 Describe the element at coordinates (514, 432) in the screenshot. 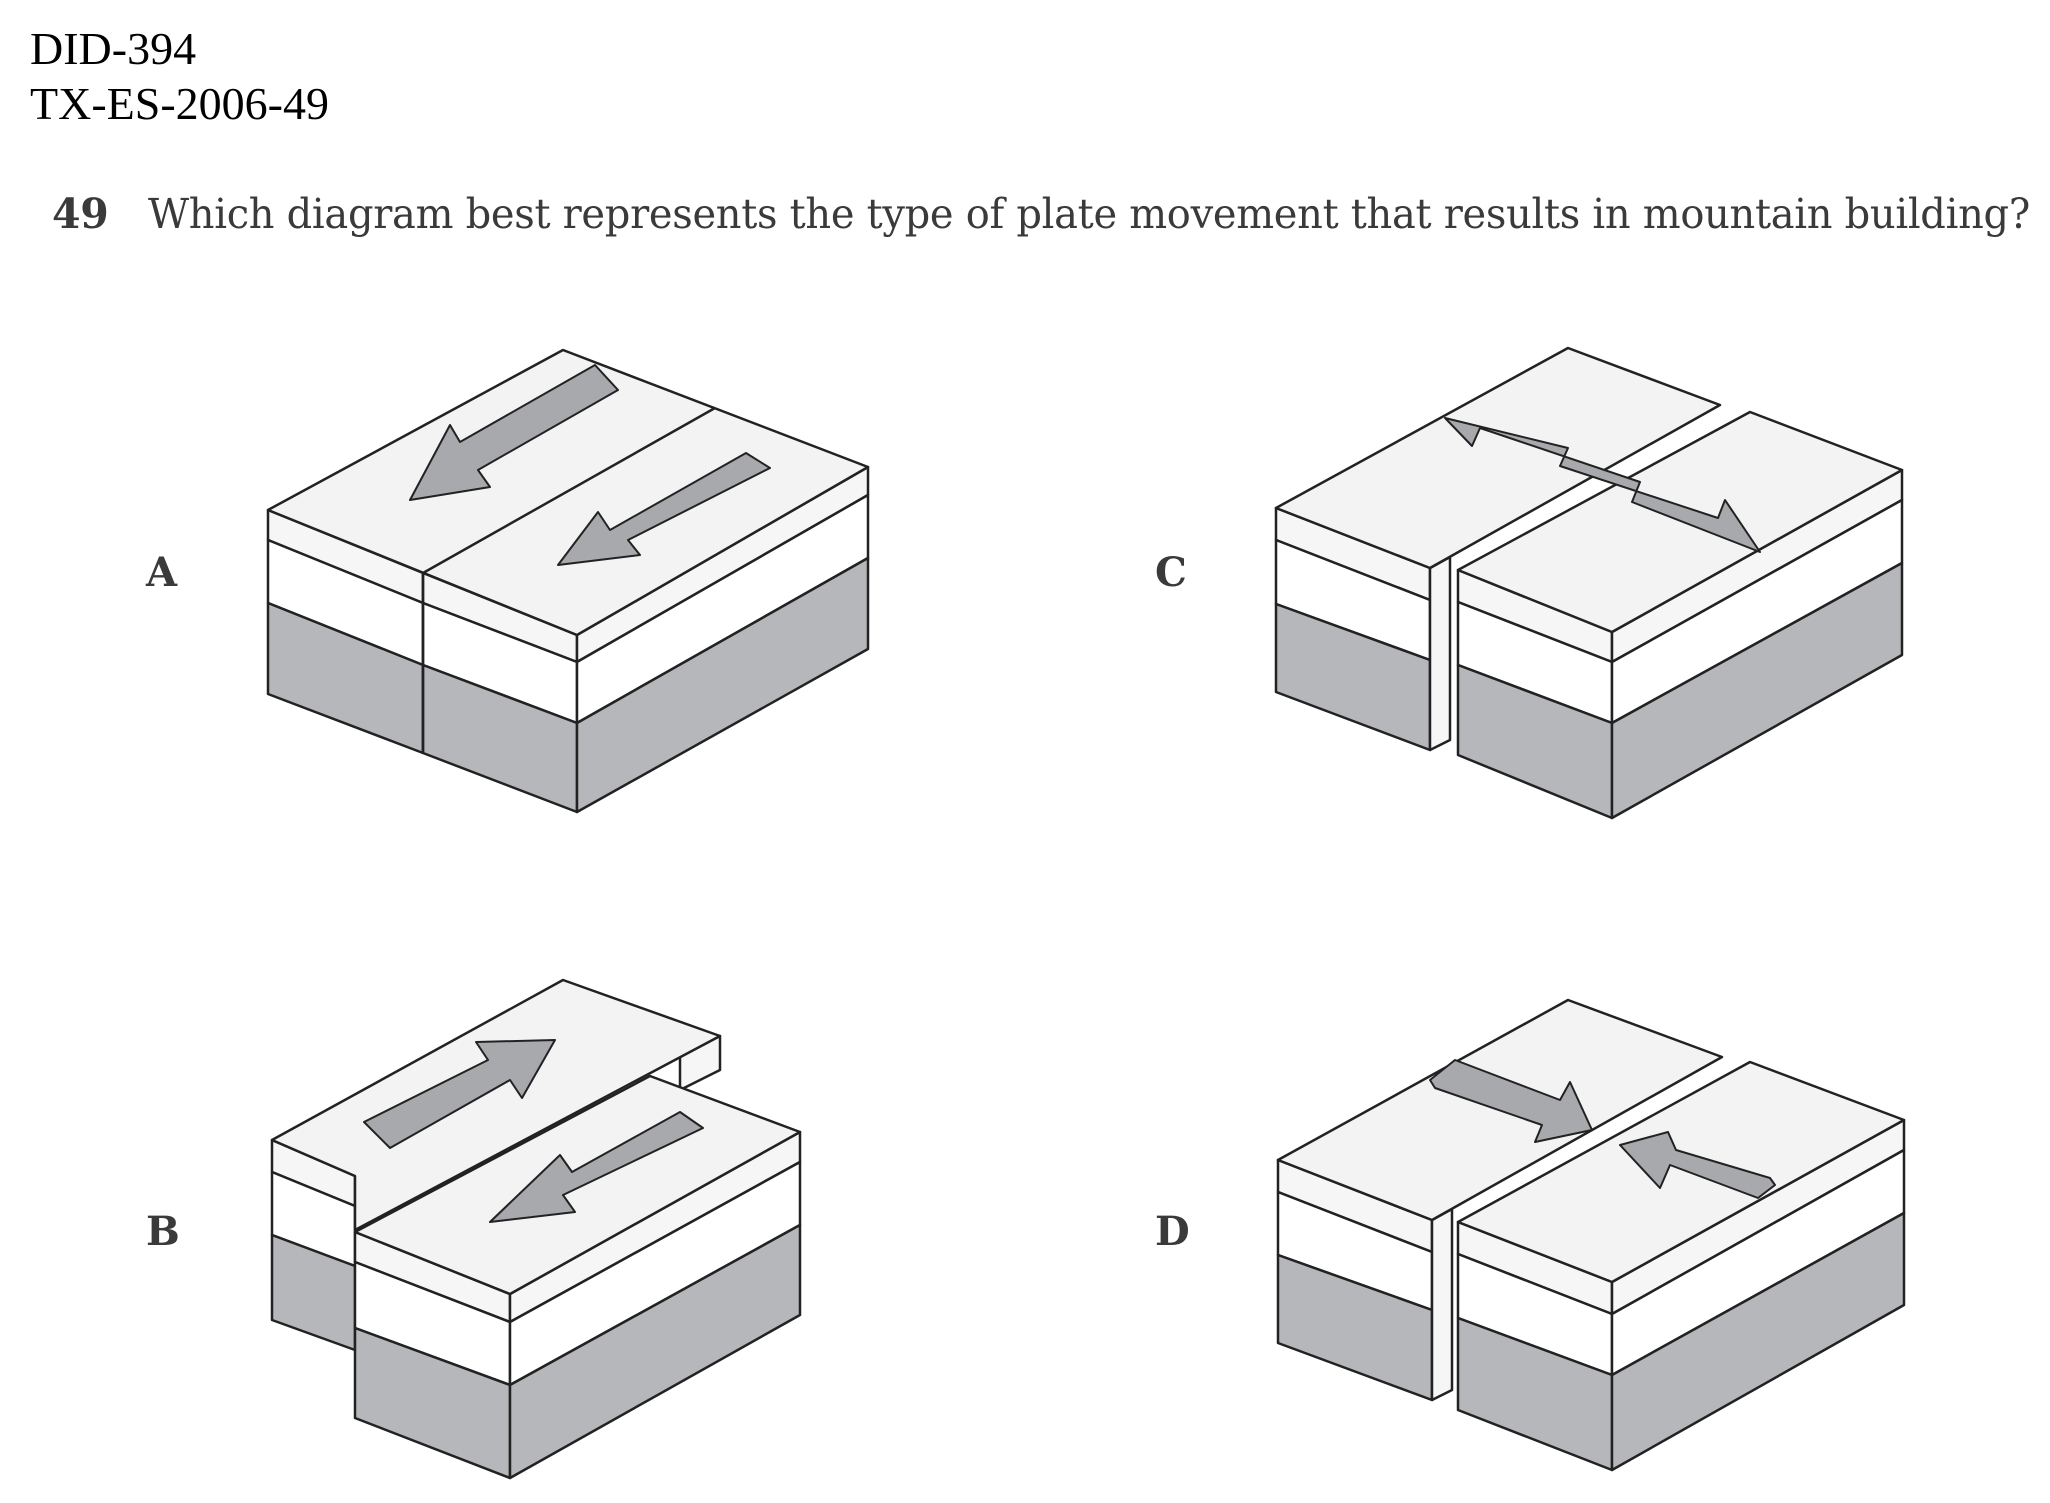

I see `diagram-a-left-arrow` at that location.